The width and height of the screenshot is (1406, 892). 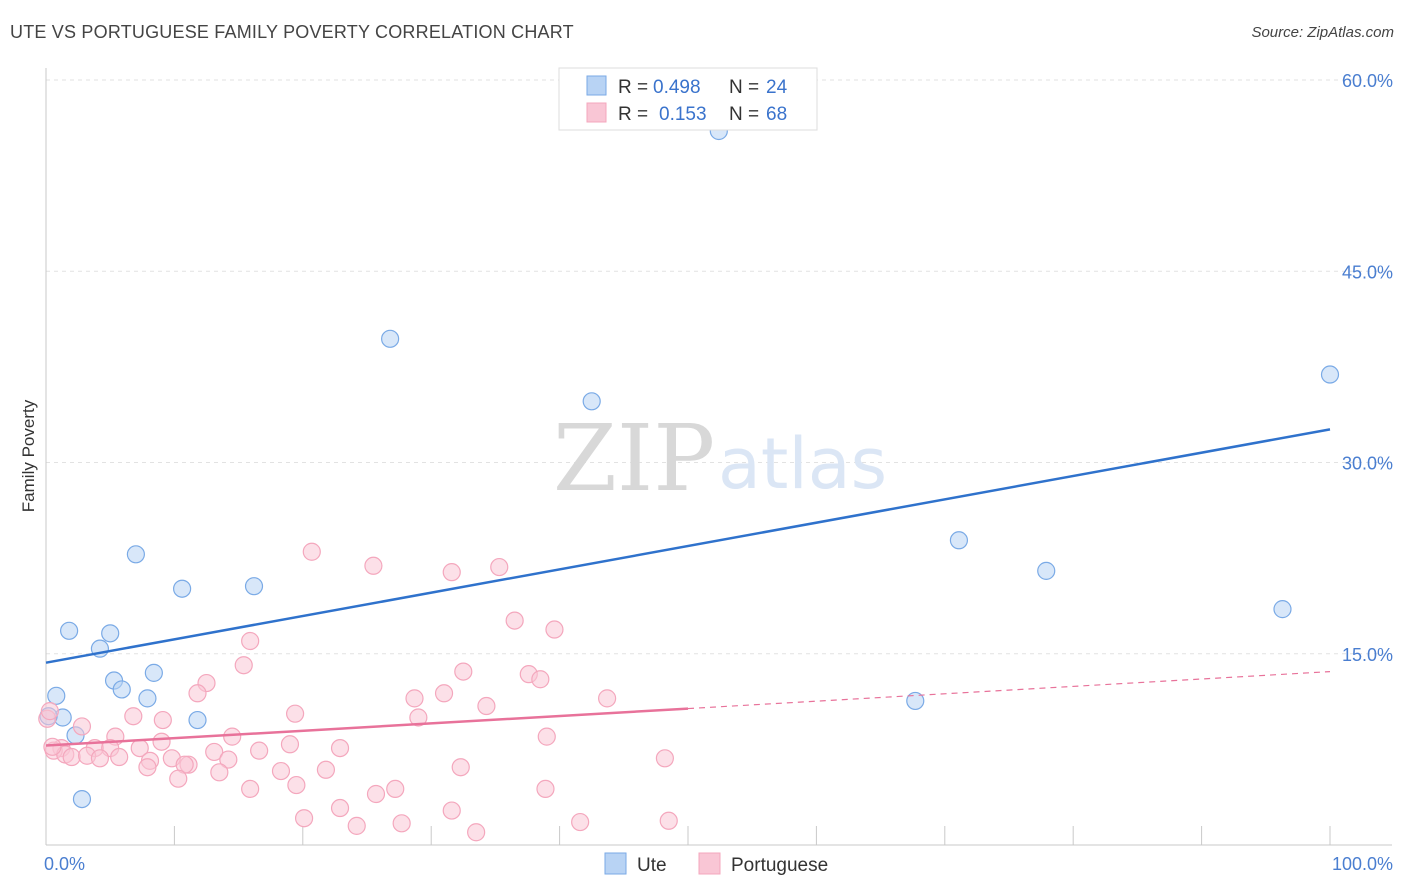 I want to click on y-tick-label-3: 60.0%, so click(x=1367, y=81).